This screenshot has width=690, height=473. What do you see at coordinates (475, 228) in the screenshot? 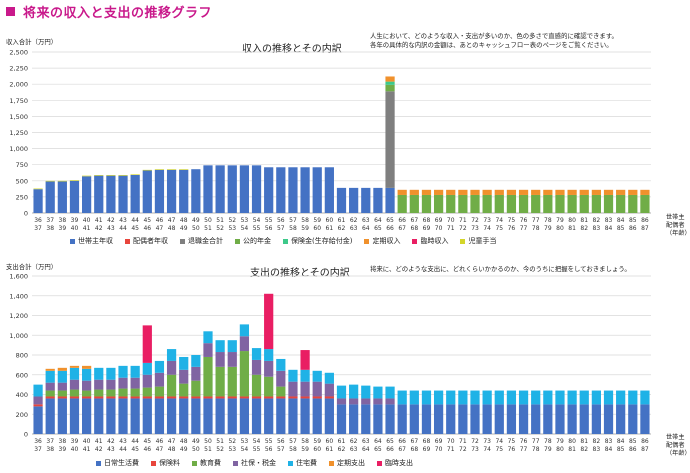
I see `income-x-tick-spouse: 73` at bounding box center [475, 228].